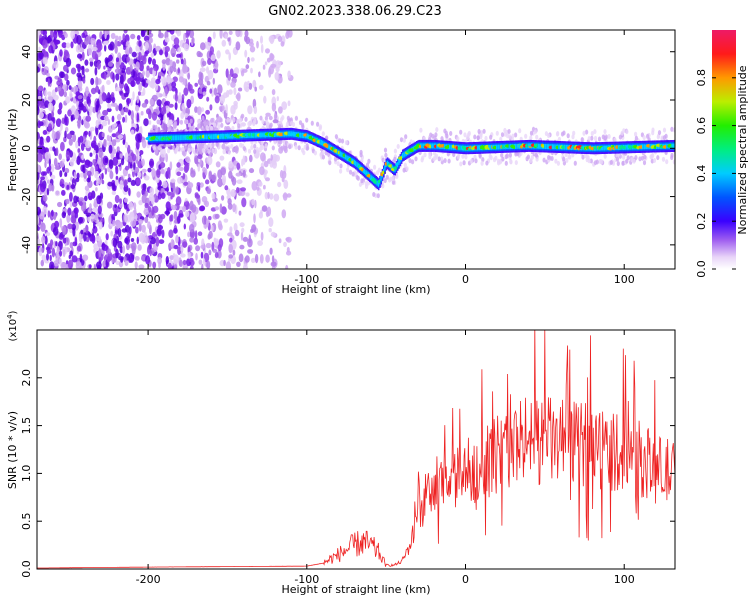  I want to click on y-tick-label: 0, so click(26, 148).